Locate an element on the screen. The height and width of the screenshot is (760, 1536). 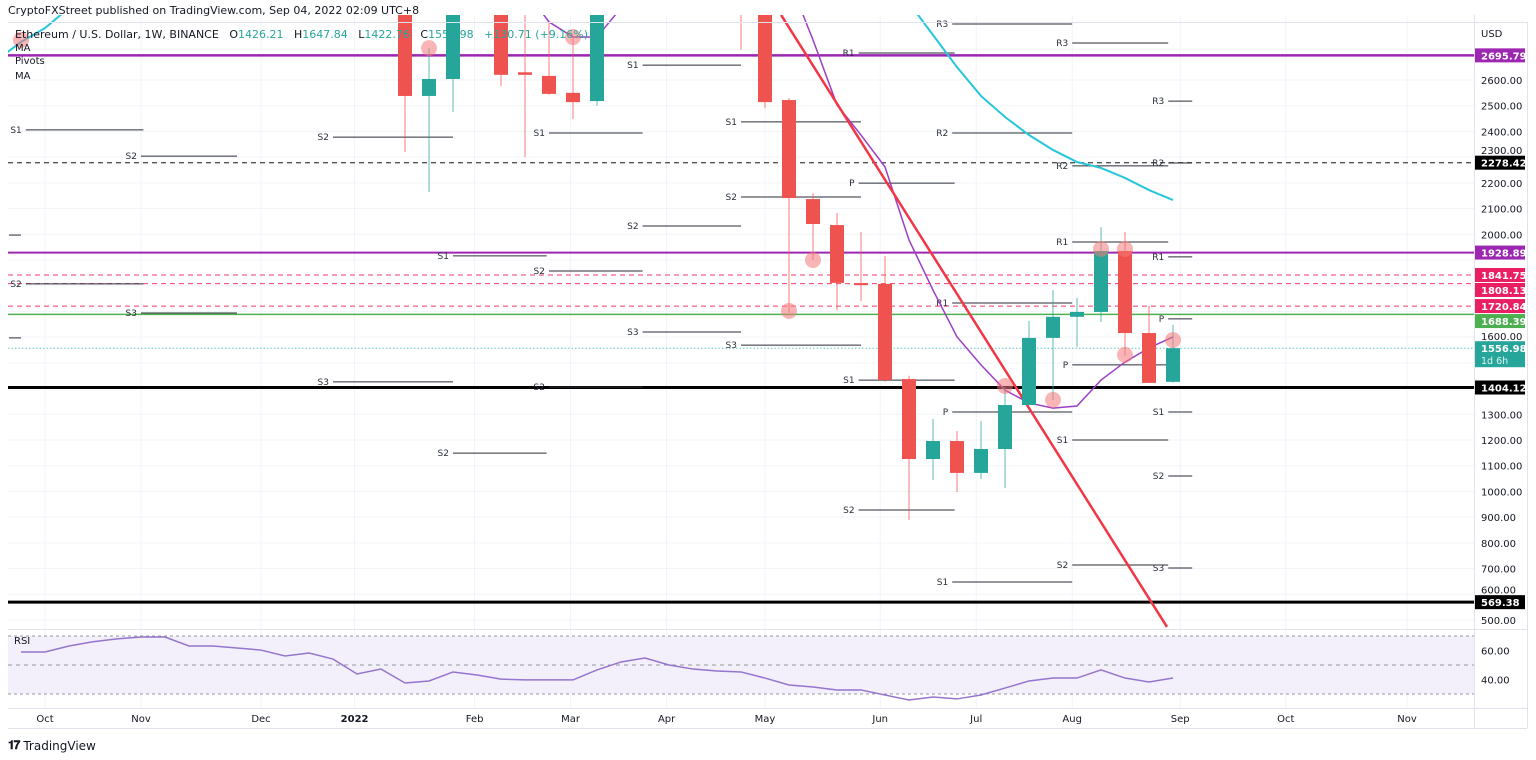
price-level-label: 1404.12 is located at coordinates (1504, 389).